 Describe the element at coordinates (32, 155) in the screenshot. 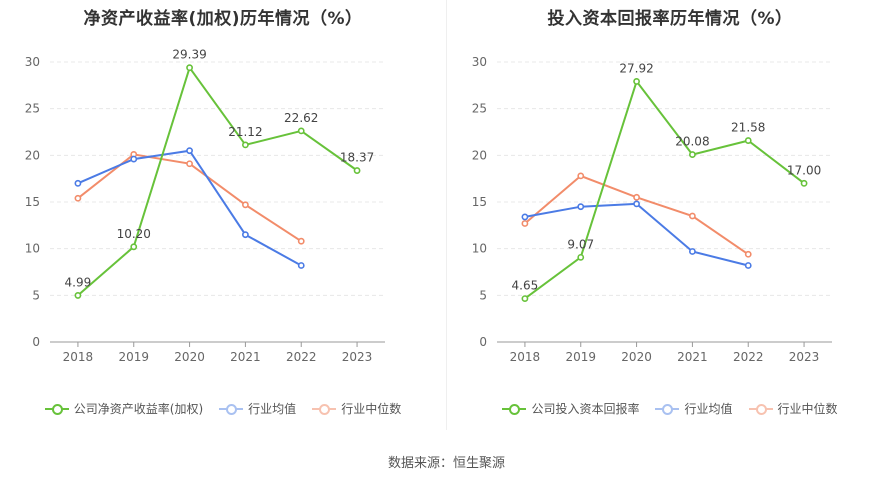

I see `y-tick-label: 20` at that location.